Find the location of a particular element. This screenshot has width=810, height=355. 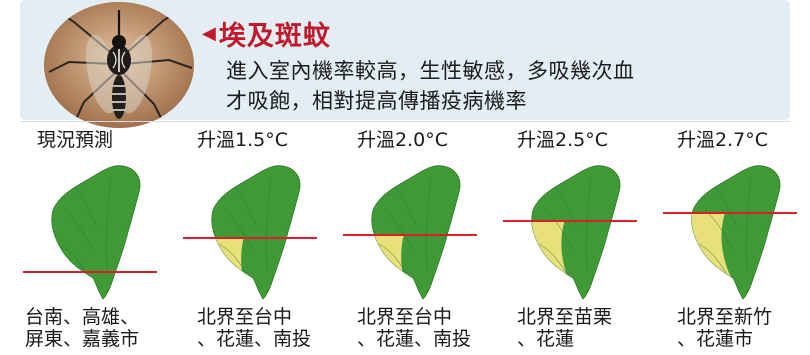

description-line-2: 才吸飽，相對提高傳播疫病機率 is located at coordinates (376, 101).